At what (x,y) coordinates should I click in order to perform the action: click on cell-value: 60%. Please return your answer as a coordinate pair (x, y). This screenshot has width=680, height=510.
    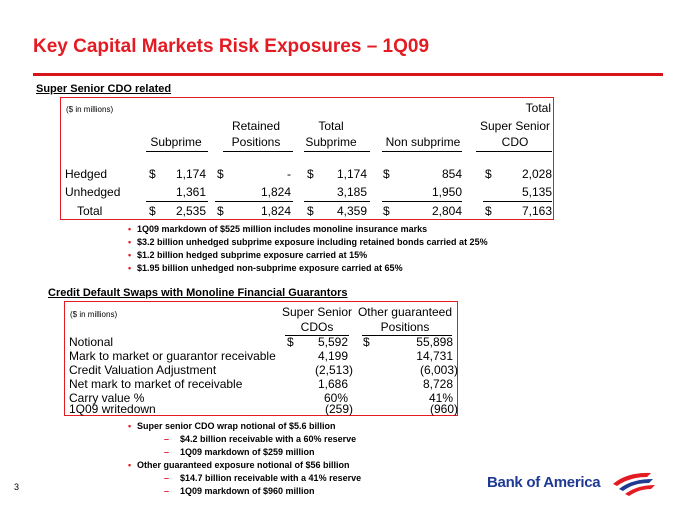
    Looking at the image, I should click on (335, 398).